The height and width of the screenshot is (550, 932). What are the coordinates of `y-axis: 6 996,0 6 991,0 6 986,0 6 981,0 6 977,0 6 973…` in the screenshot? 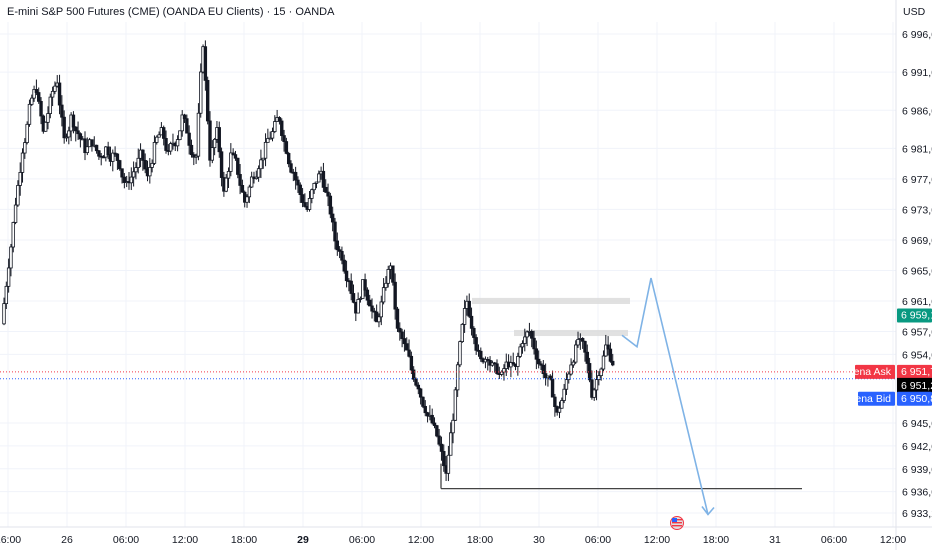 It's located at (917, 274).